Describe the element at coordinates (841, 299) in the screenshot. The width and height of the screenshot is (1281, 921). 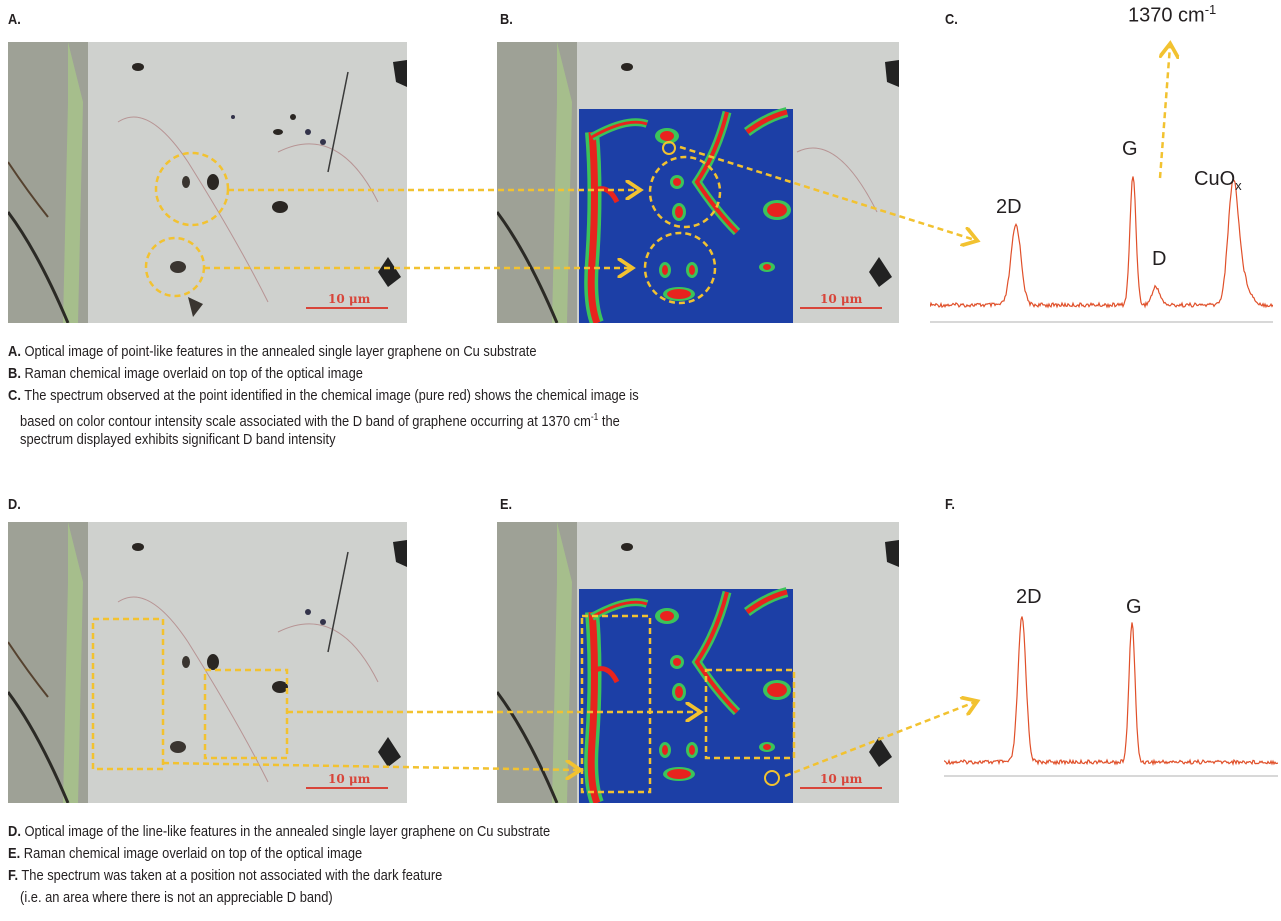
I see `scale-text-b: 10 μm` at that location.